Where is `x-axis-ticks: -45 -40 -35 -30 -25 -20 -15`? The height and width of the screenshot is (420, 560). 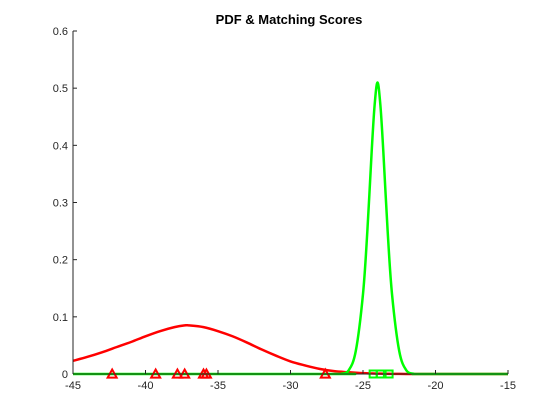 x-axis-ticks: -45 -40 -35 -30 -25 -20 -15 is located at coordinates (290, 381).